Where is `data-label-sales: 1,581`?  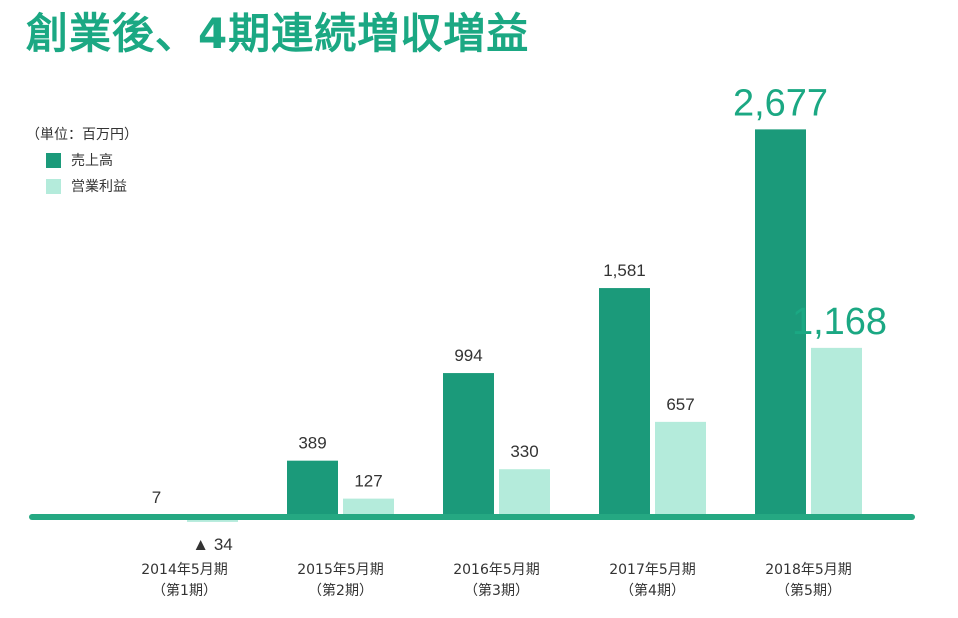 data-label-sales: 1,581 is located at coordinates (624, 270).